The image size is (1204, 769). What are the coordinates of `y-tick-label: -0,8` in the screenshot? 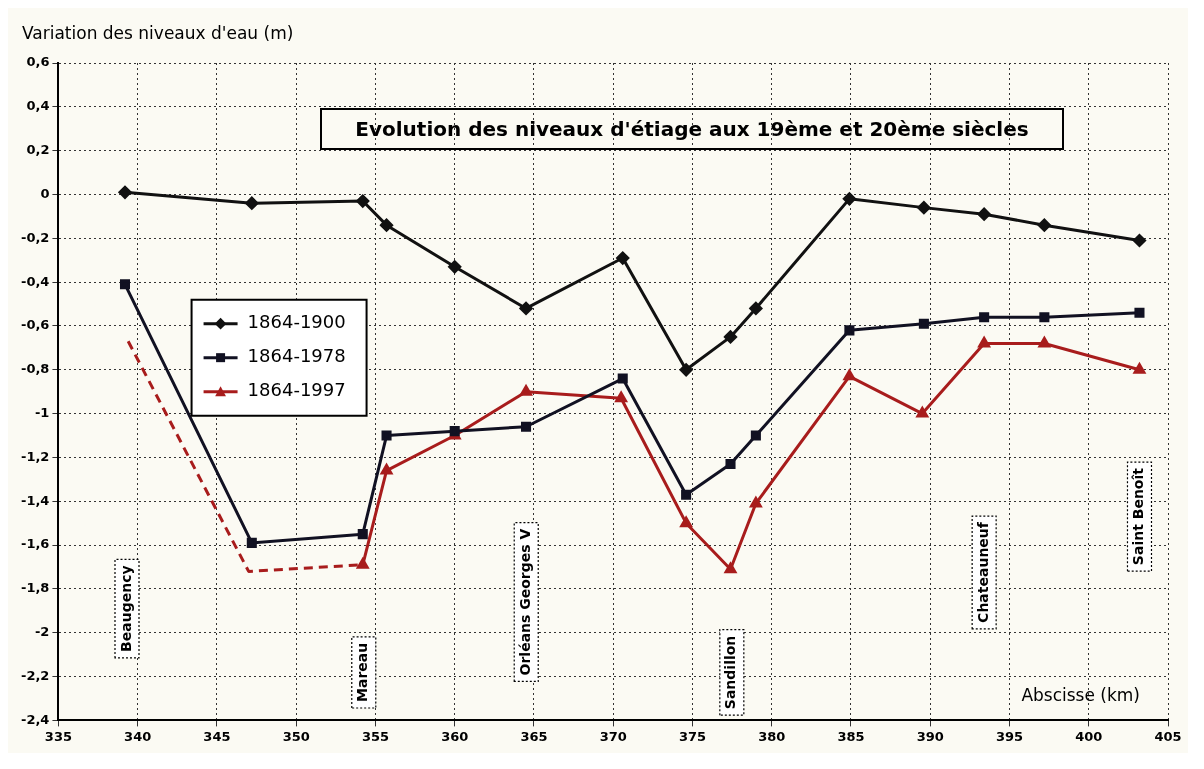 It's located at (35, 369).